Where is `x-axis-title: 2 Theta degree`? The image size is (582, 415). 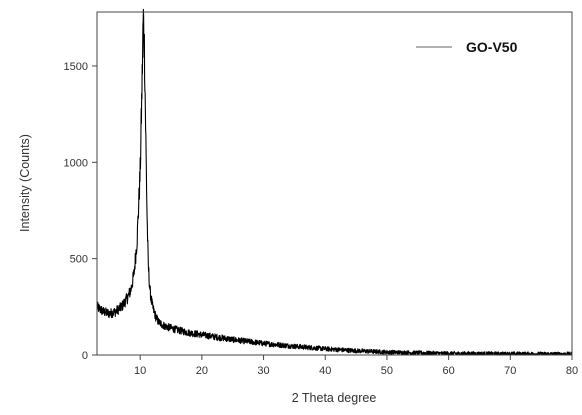
x-axis-title: 2 Theta degree is located at coordinates (334, 398).